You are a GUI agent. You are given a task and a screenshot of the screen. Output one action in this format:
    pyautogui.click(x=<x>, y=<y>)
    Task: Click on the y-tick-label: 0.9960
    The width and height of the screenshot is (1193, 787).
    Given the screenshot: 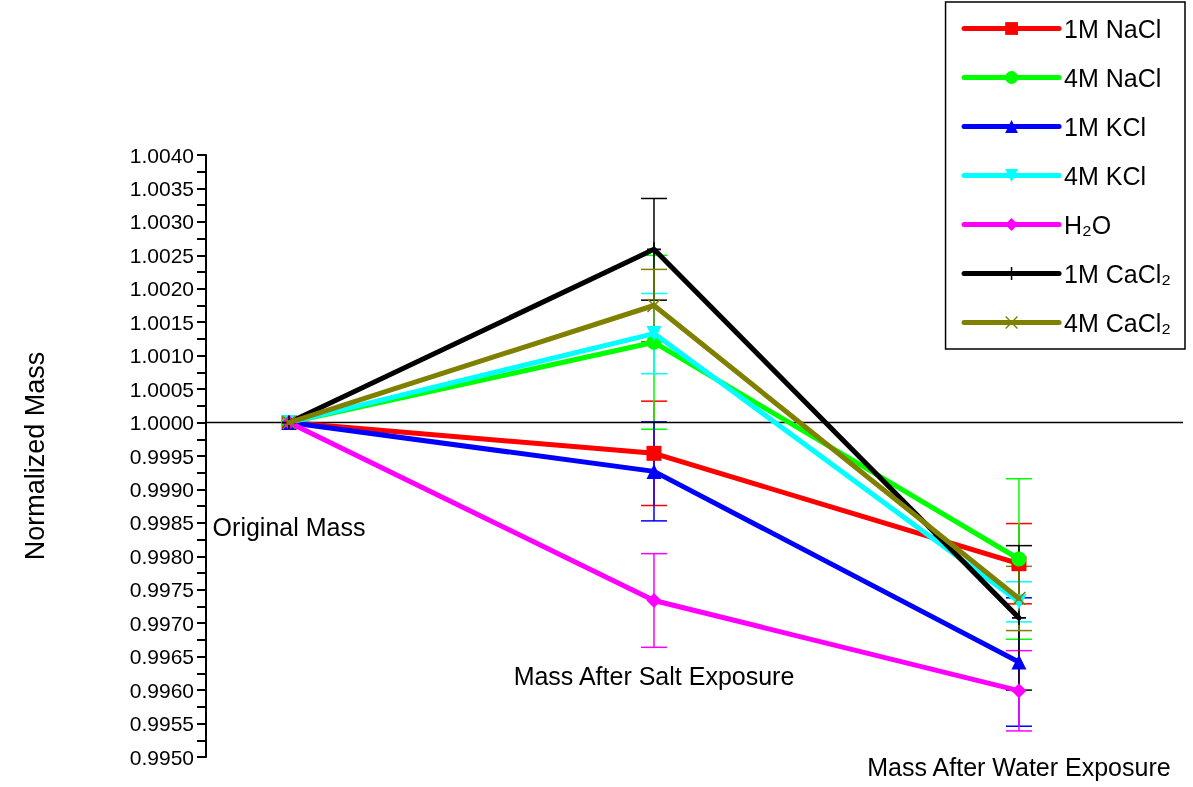 What is the action you would take?
    pyautogui.click(x=161, y=690)
    